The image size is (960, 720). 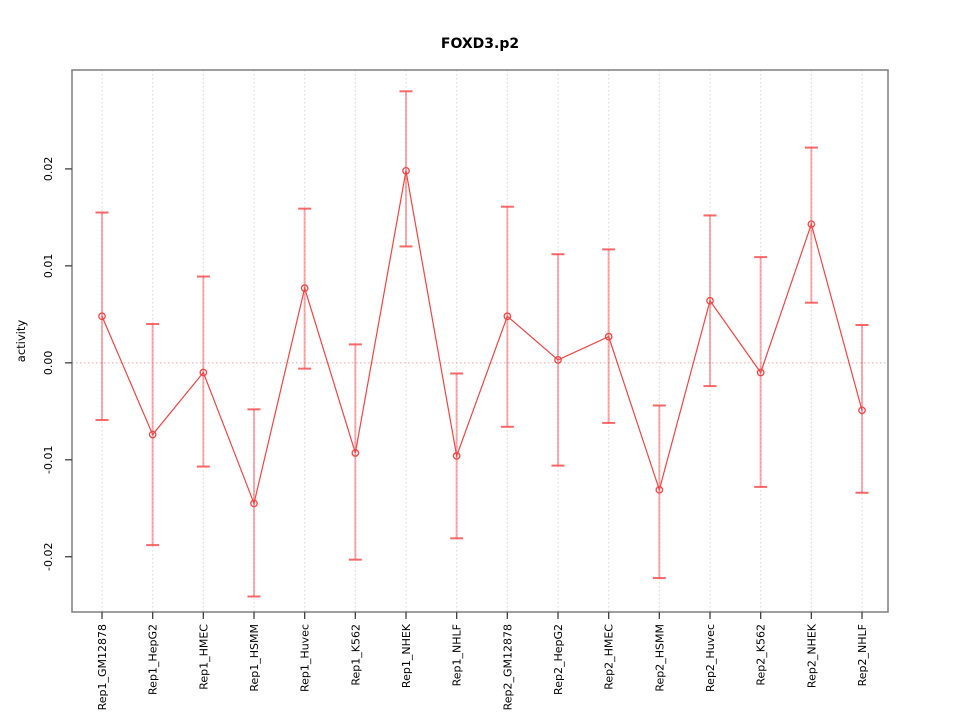 What do you see at coordinates (48, 169) in the screenshot?
I see `y-tick-label: 0.02` at bounding box center [48, 169].